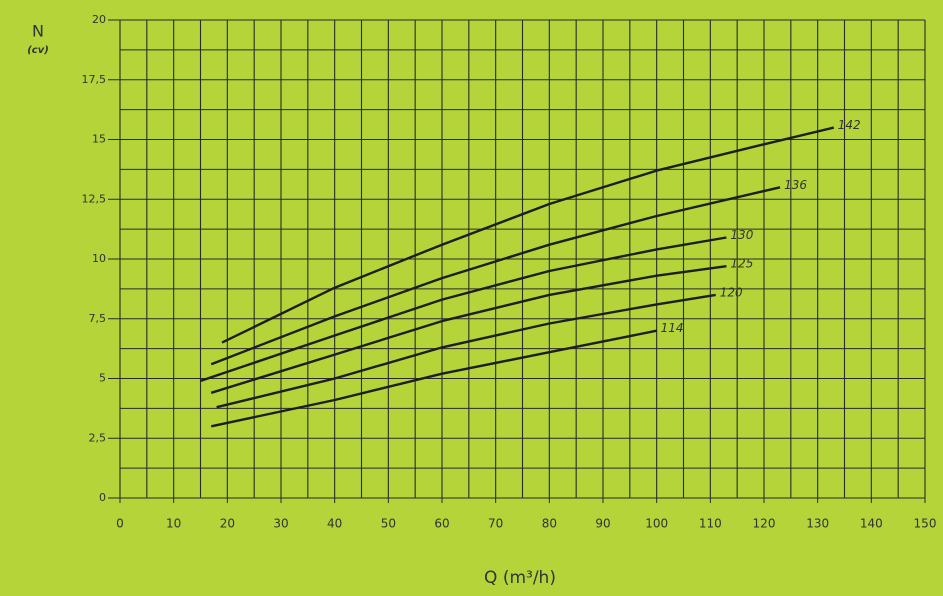 This screenshot has width=943, height=596. I want to click on y-tick-label: 5, so click(102, 378).